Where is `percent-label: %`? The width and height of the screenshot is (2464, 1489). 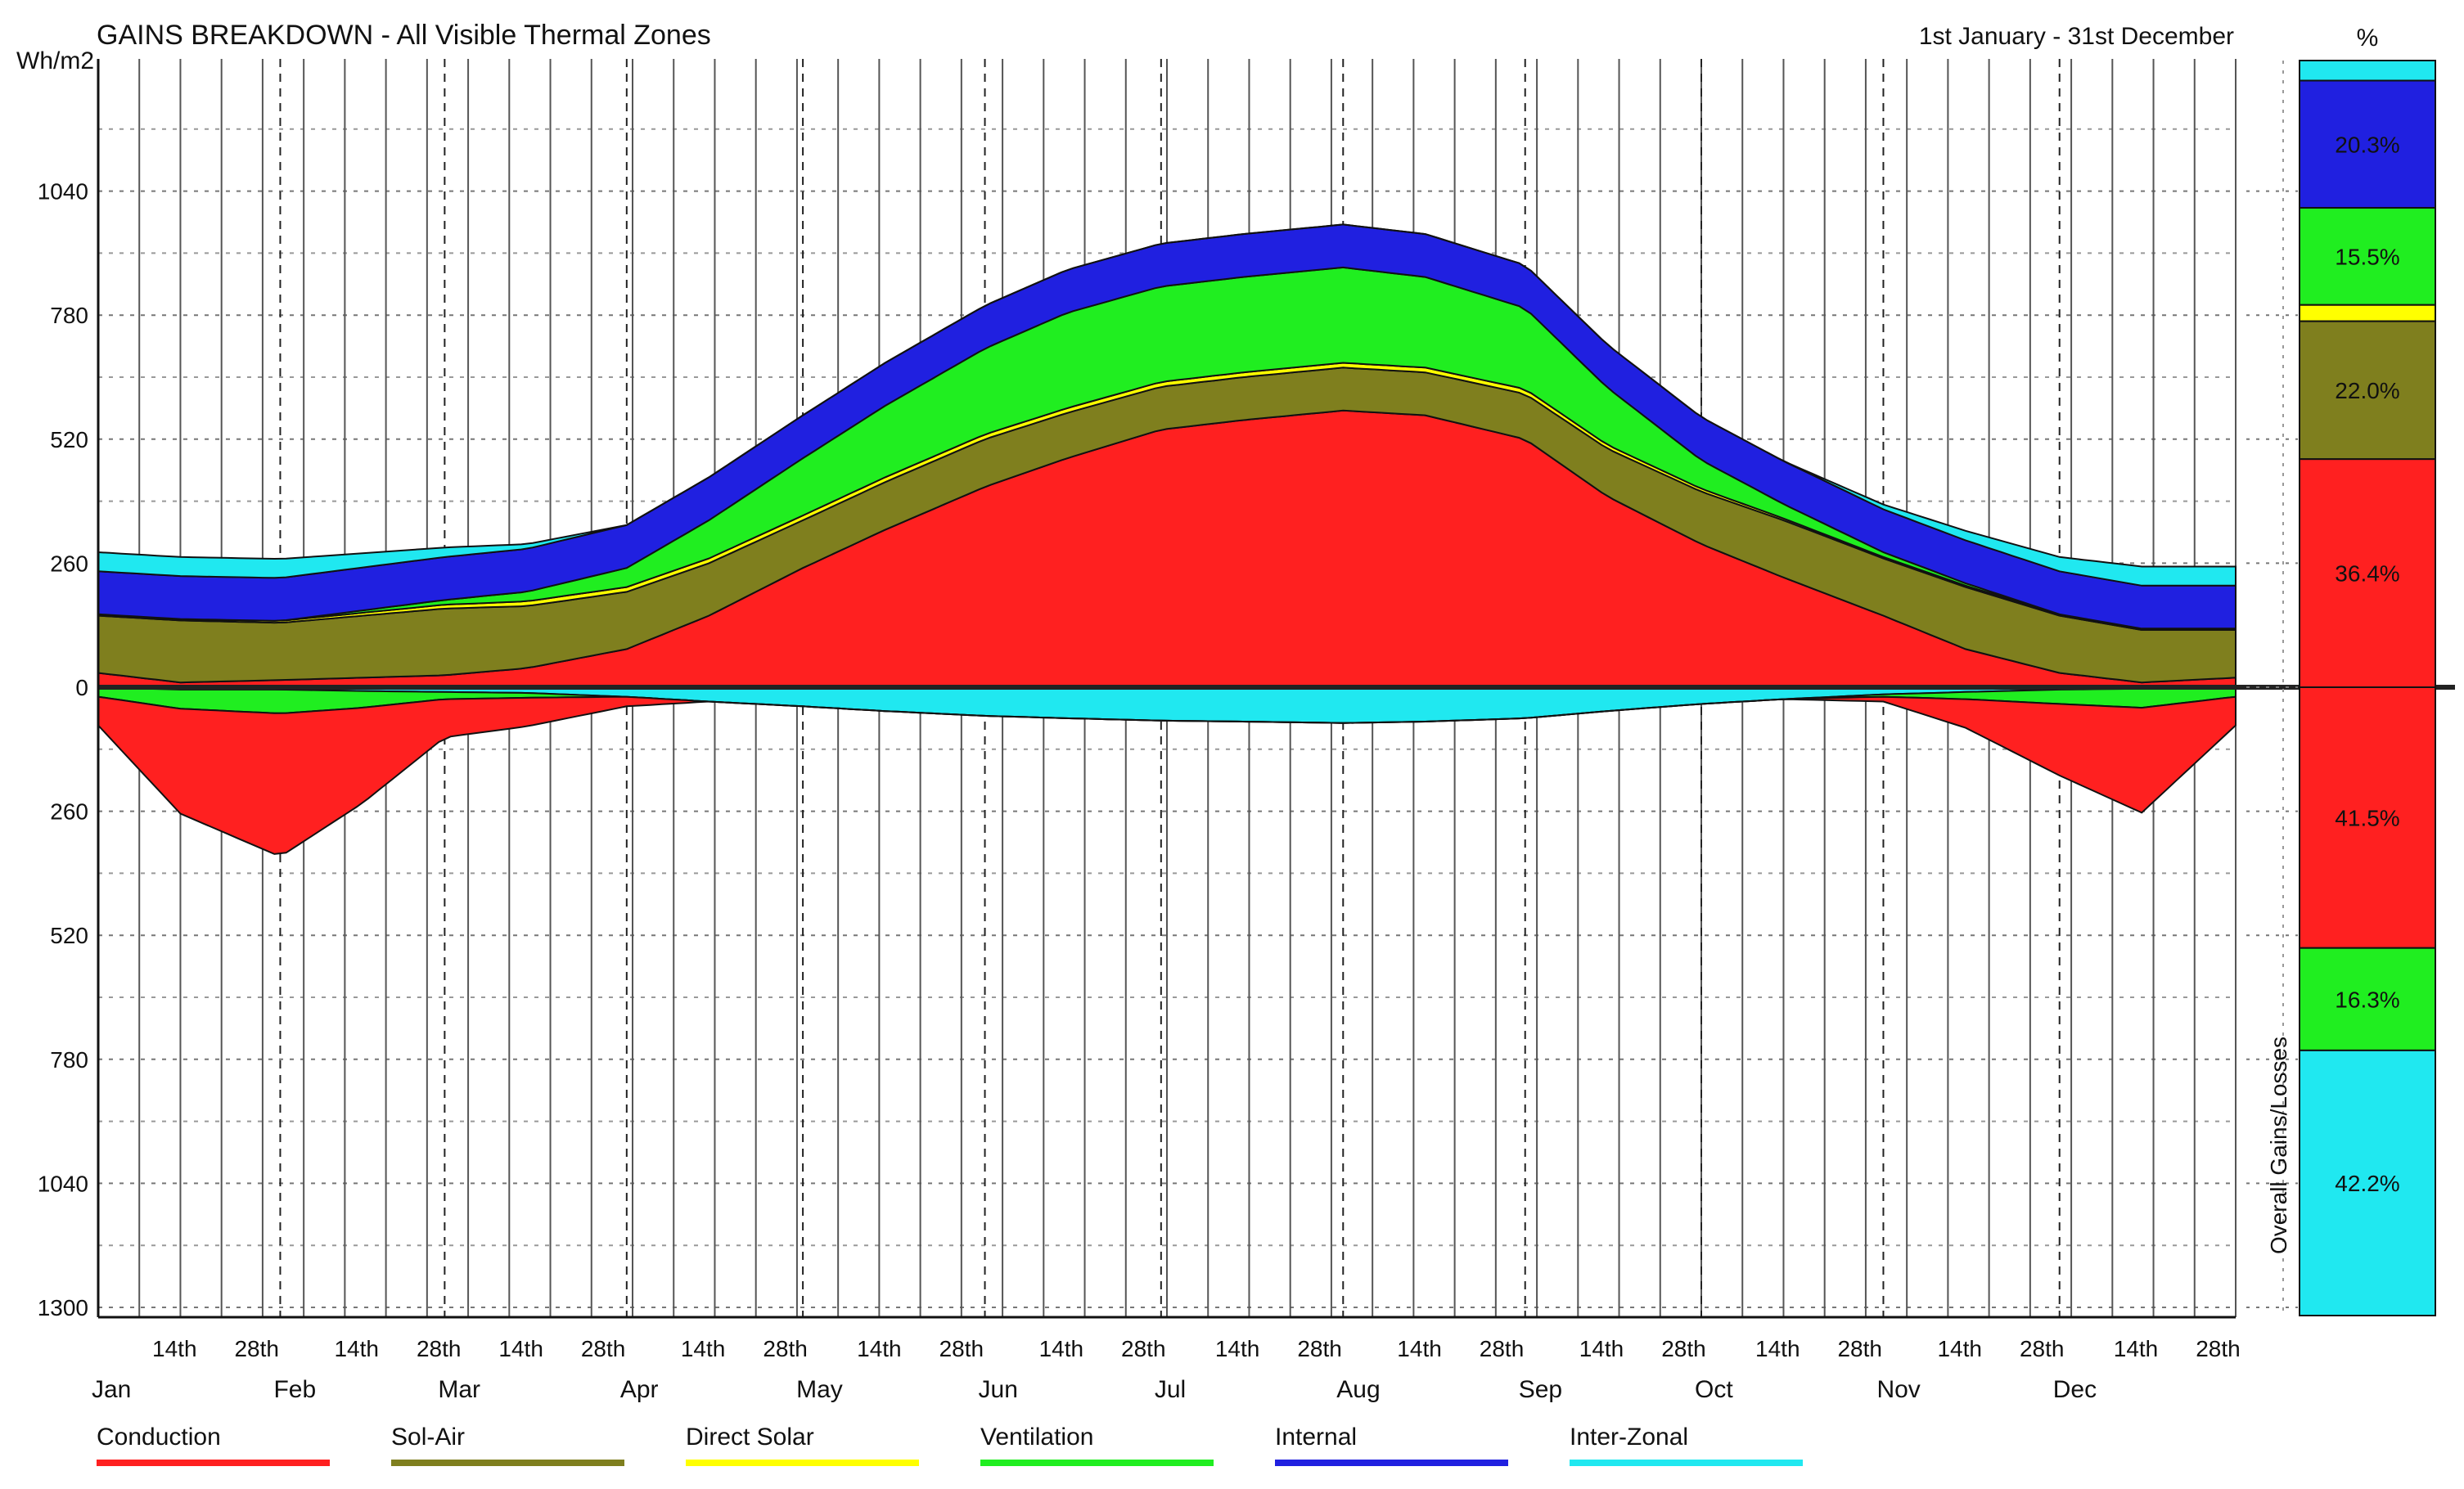
percent-label: % is located at coordinates (2368, 38).